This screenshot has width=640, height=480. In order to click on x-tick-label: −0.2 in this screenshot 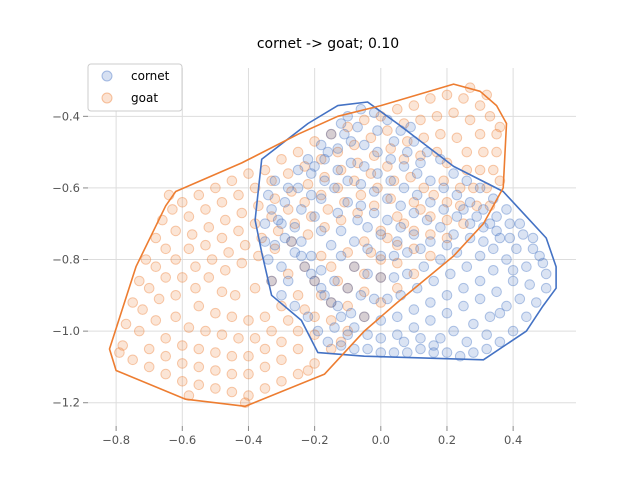, I will do `click(315, 440)`.